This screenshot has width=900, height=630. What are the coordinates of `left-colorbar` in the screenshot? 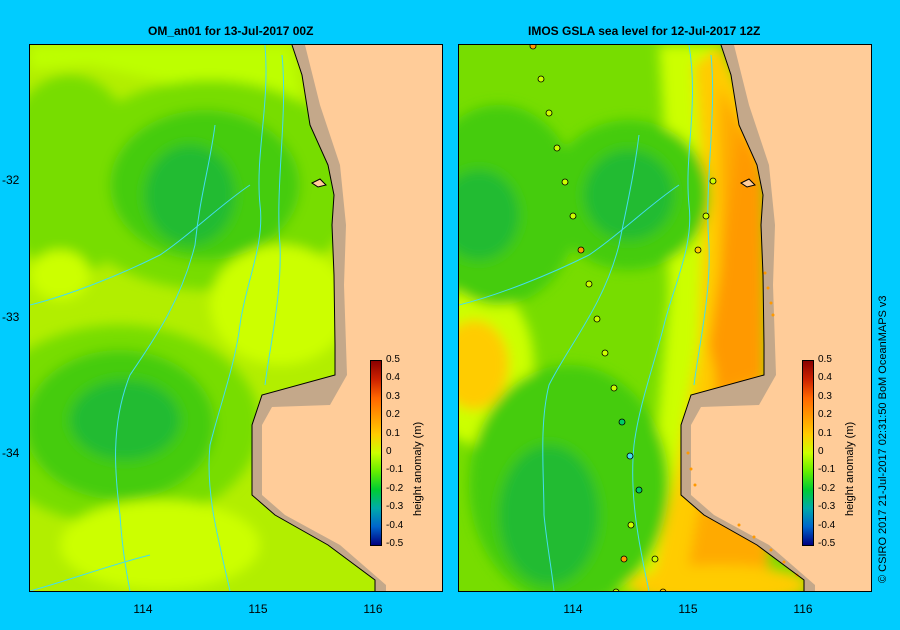 It's located at (376, 453).